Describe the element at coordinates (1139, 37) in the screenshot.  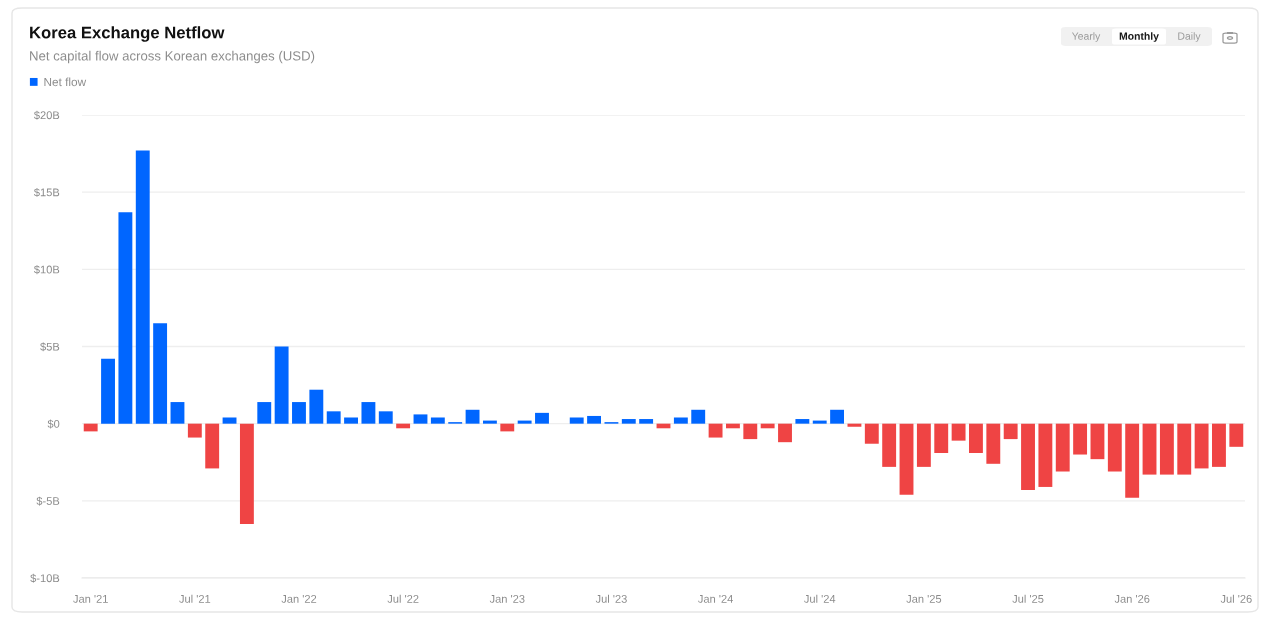
I see `text: Monthly` at that location.